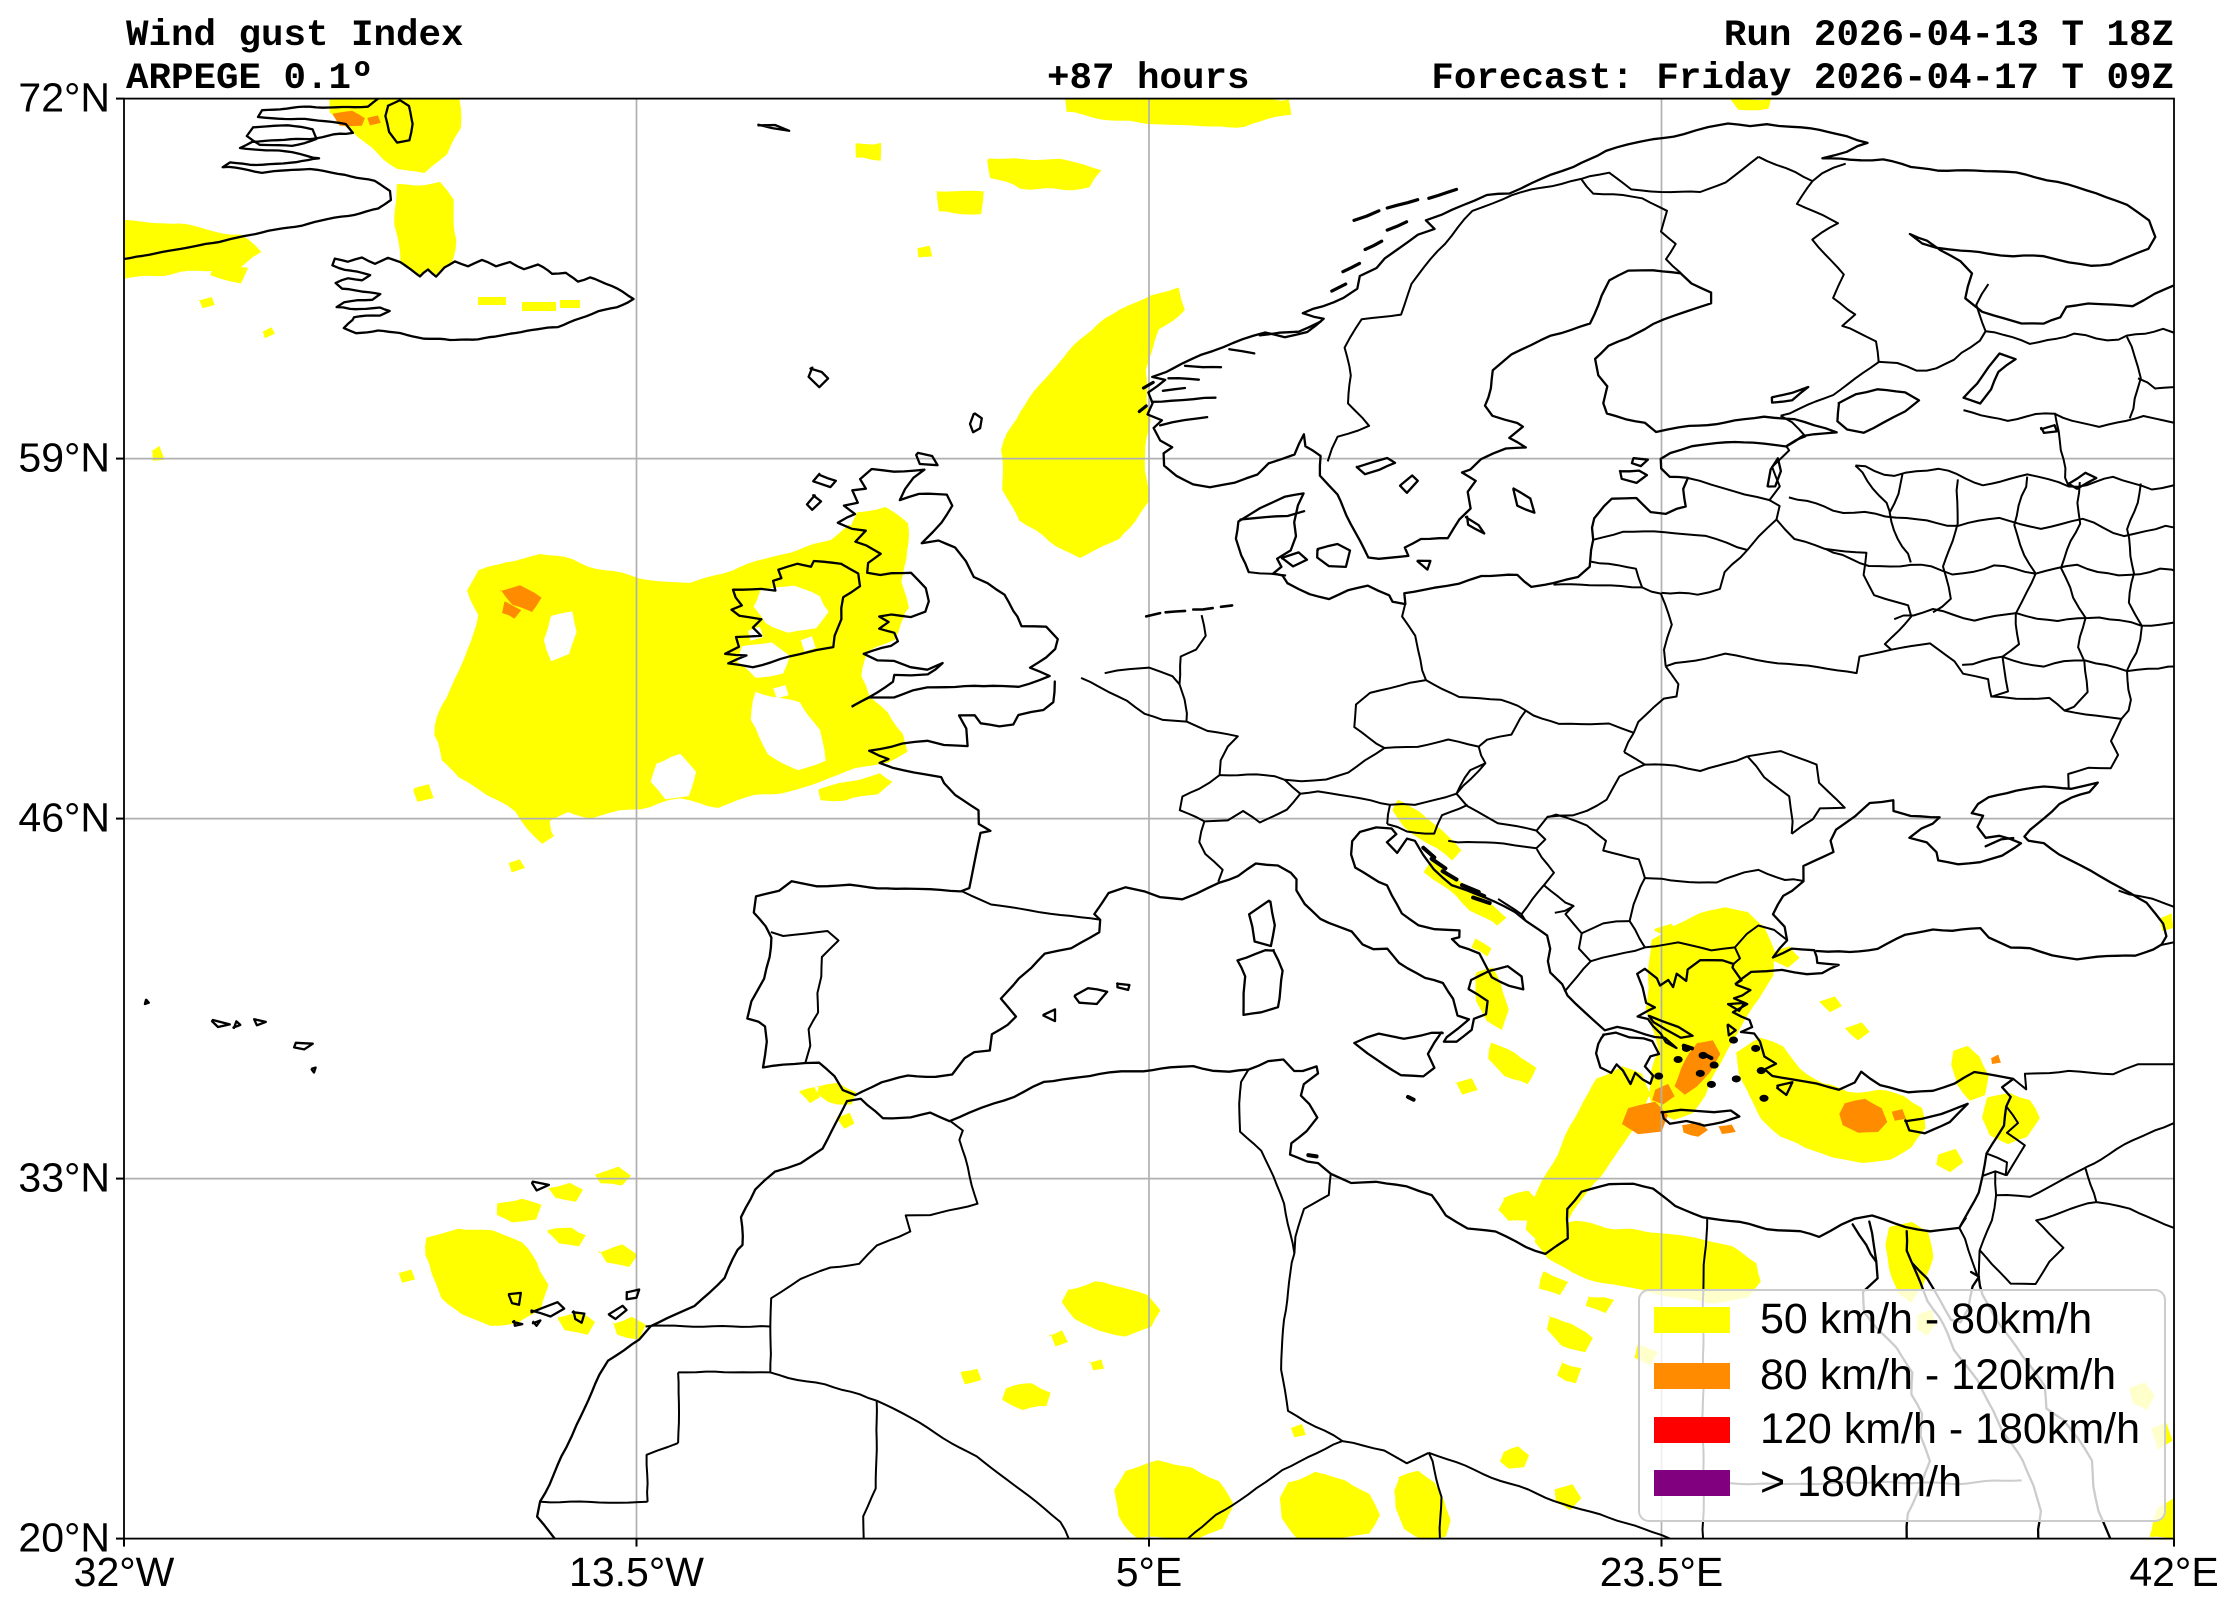 This screenshot has width=2233, height=1605. I want to click on svg-text: 13.5°W, so click(636, 1572).